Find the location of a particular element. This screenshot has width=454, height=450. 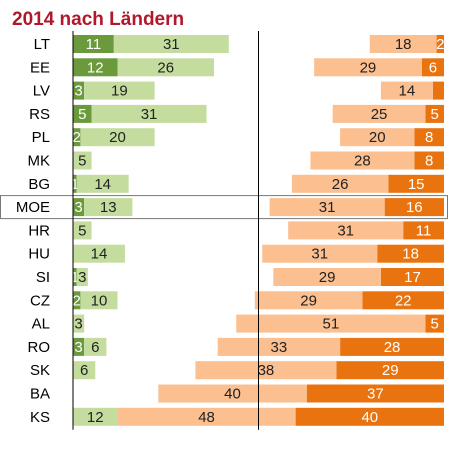

category-label: SK is located at coordinates (40, 370).